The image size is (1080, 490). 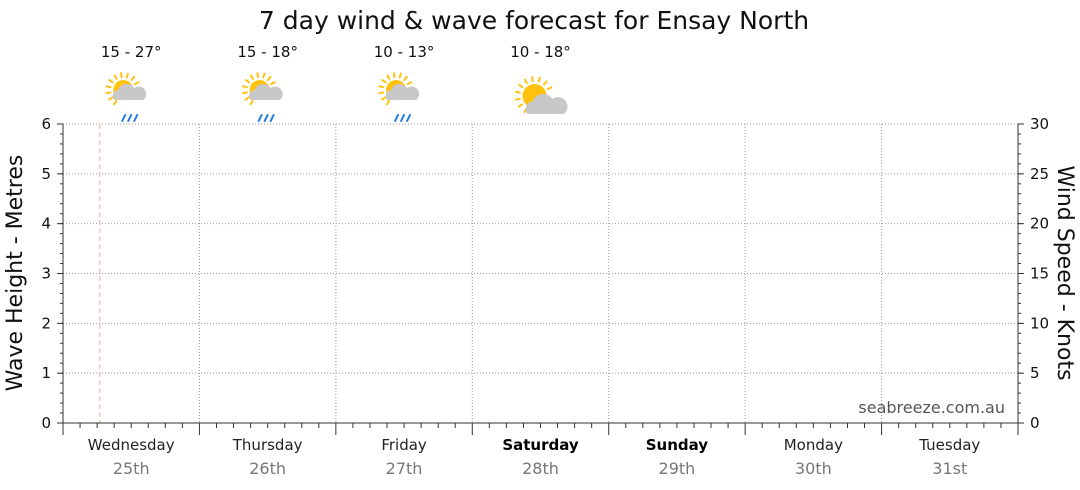 What do you see at coordinates (813, 468) in the screenshot?
I see `day-date-label: 30th` at bounding box center [813, 468].